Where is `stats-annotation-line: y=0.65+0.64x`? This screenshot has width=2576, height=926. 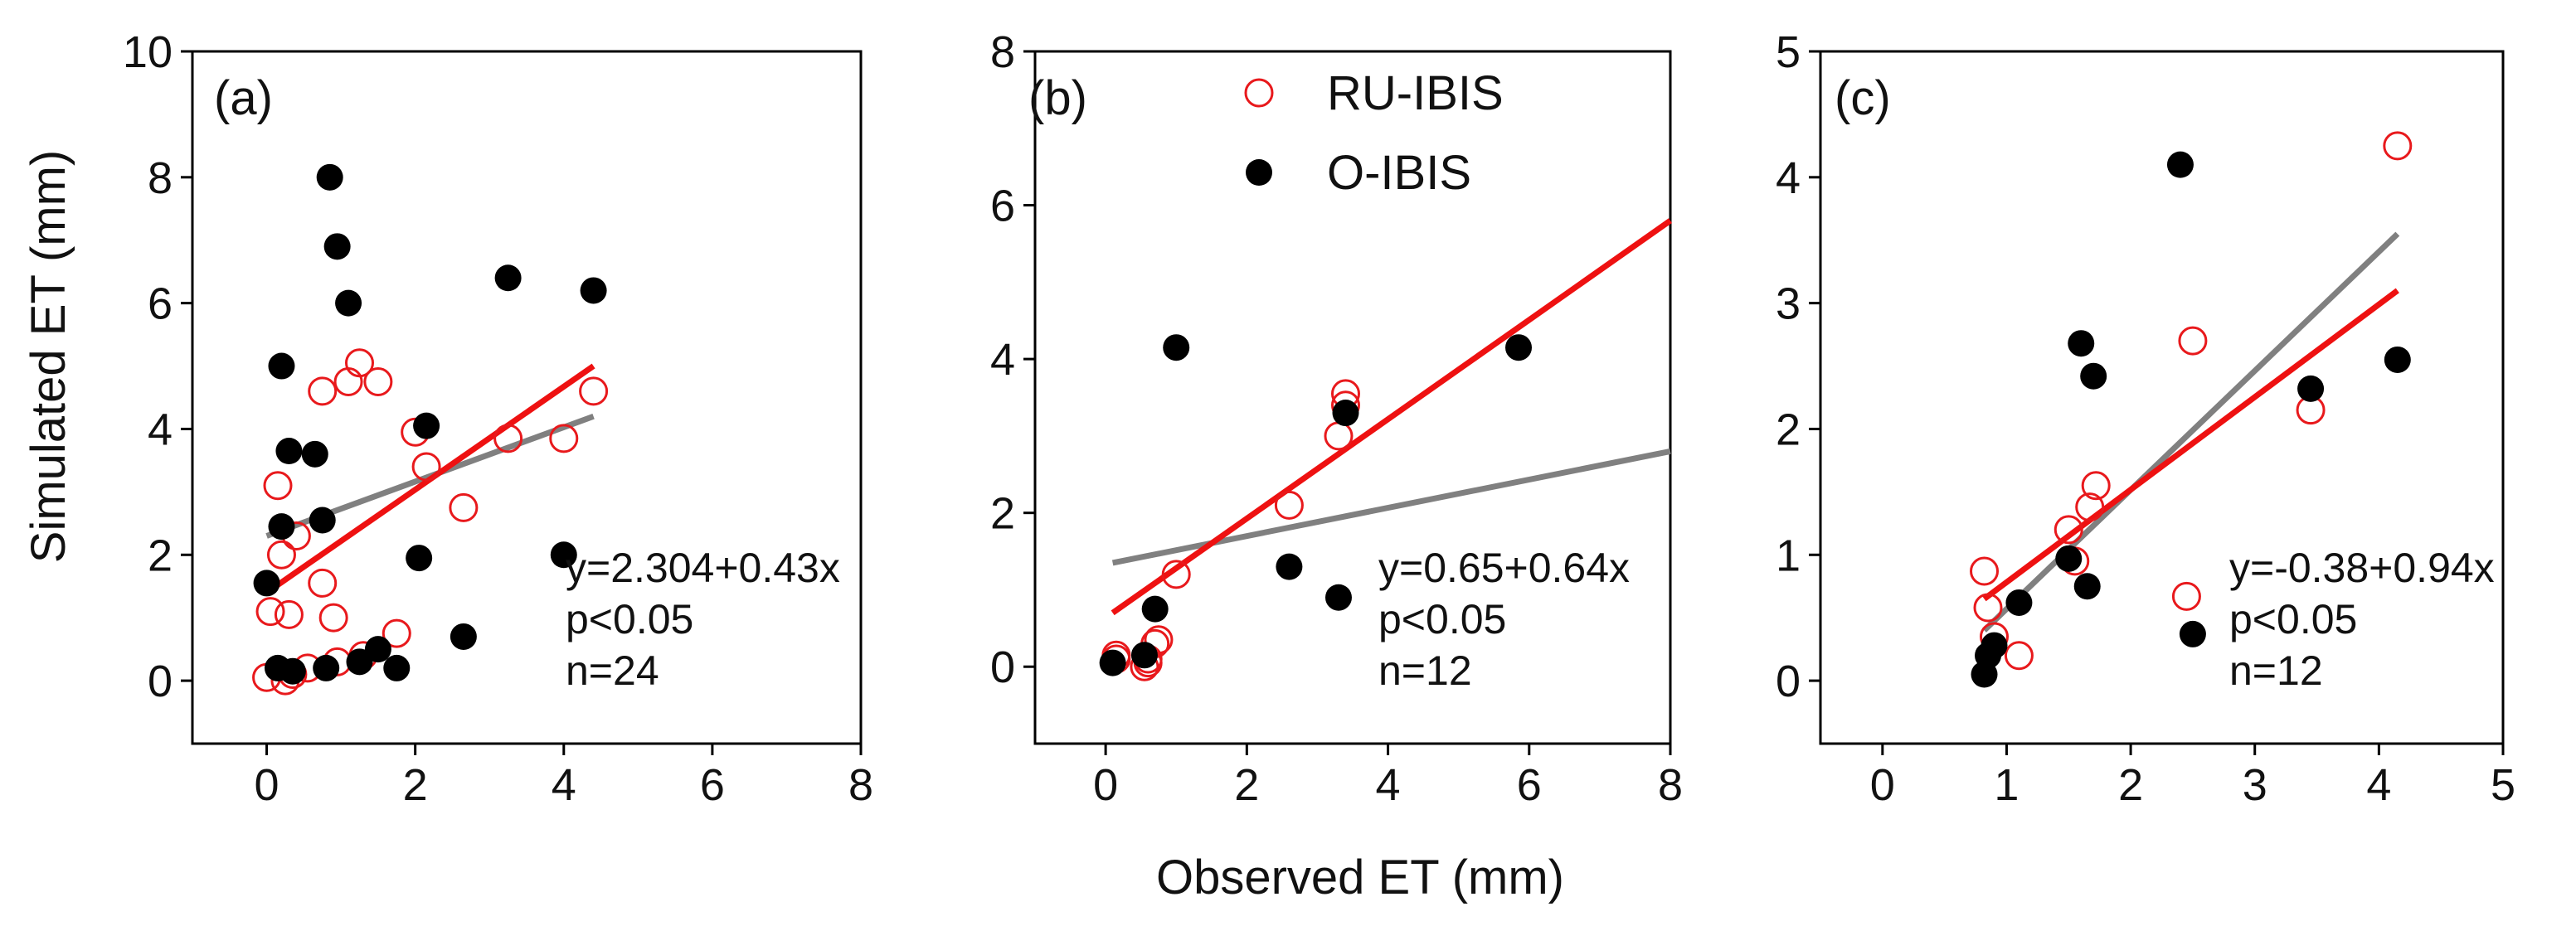
stats-annotation-line: y=0.65+0.64x is located at coordinates (1504, 568).